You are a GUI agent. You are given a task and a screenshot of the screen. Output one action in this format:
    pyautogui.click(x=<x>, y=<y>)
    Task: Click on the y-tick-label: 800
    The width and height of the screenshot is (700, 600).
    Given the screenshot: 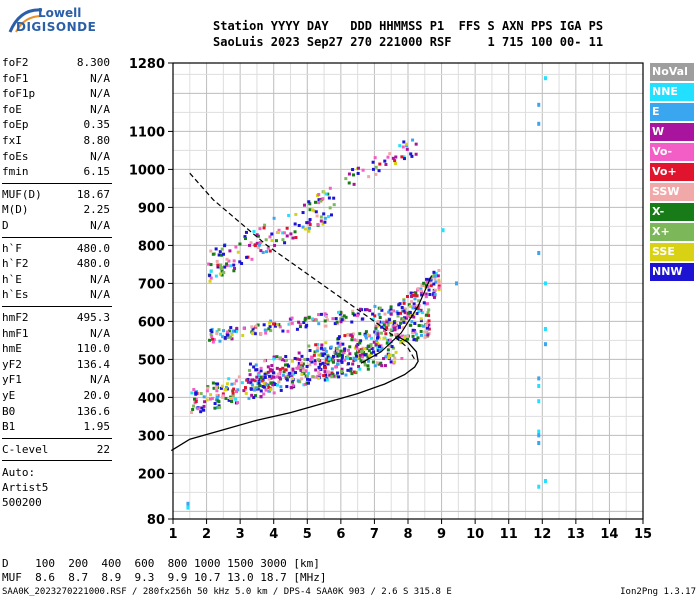 What is the action you would take?
    pyautogui.click(x=151, y=246)
    